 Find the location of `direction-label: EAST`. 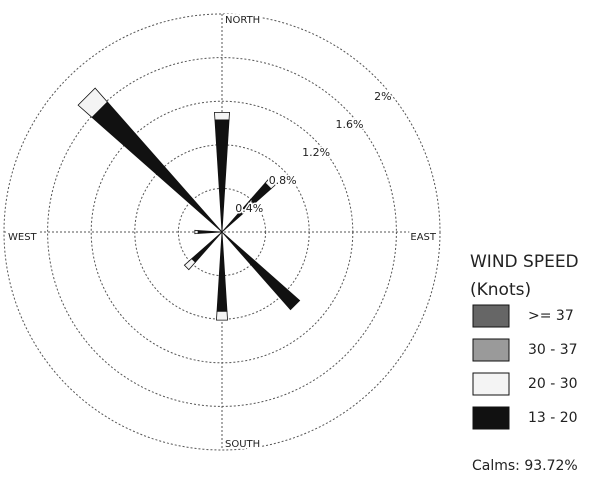

direction-label: EAST is located at coordinates (423, 237).